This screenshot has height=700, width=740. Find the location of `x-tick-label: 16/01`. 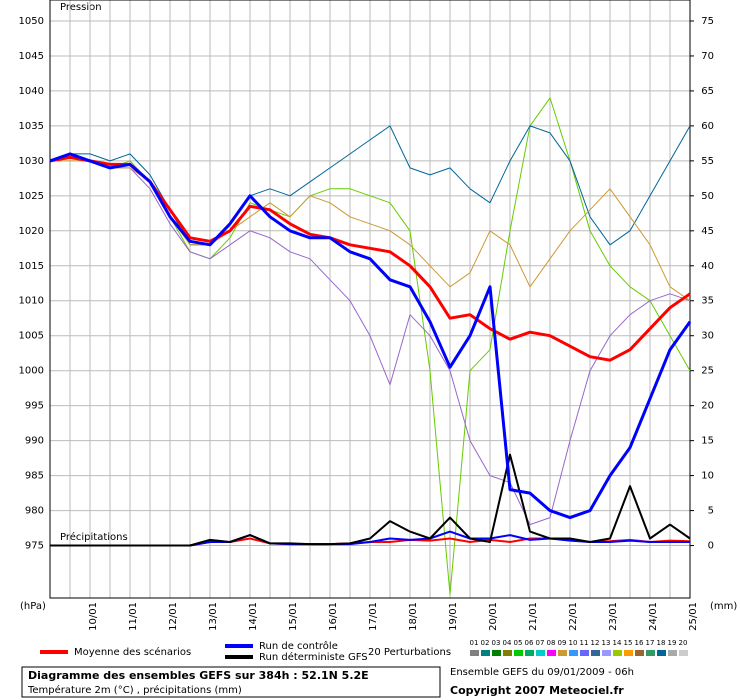

x-tick-label: 16/01 is located at coordinates (333, 616).